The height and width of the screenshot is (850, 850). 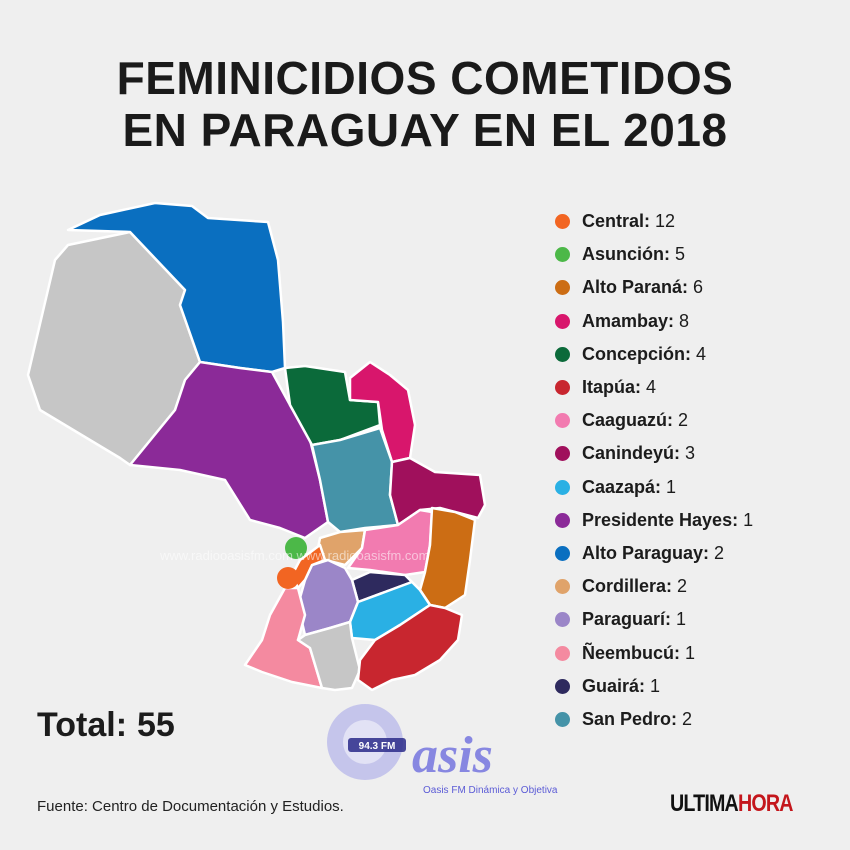 What do you see at coordinates (628, 652) in the screenshot?
I see `legend-name: Ñeembucú` at bounding box center [628, 652].